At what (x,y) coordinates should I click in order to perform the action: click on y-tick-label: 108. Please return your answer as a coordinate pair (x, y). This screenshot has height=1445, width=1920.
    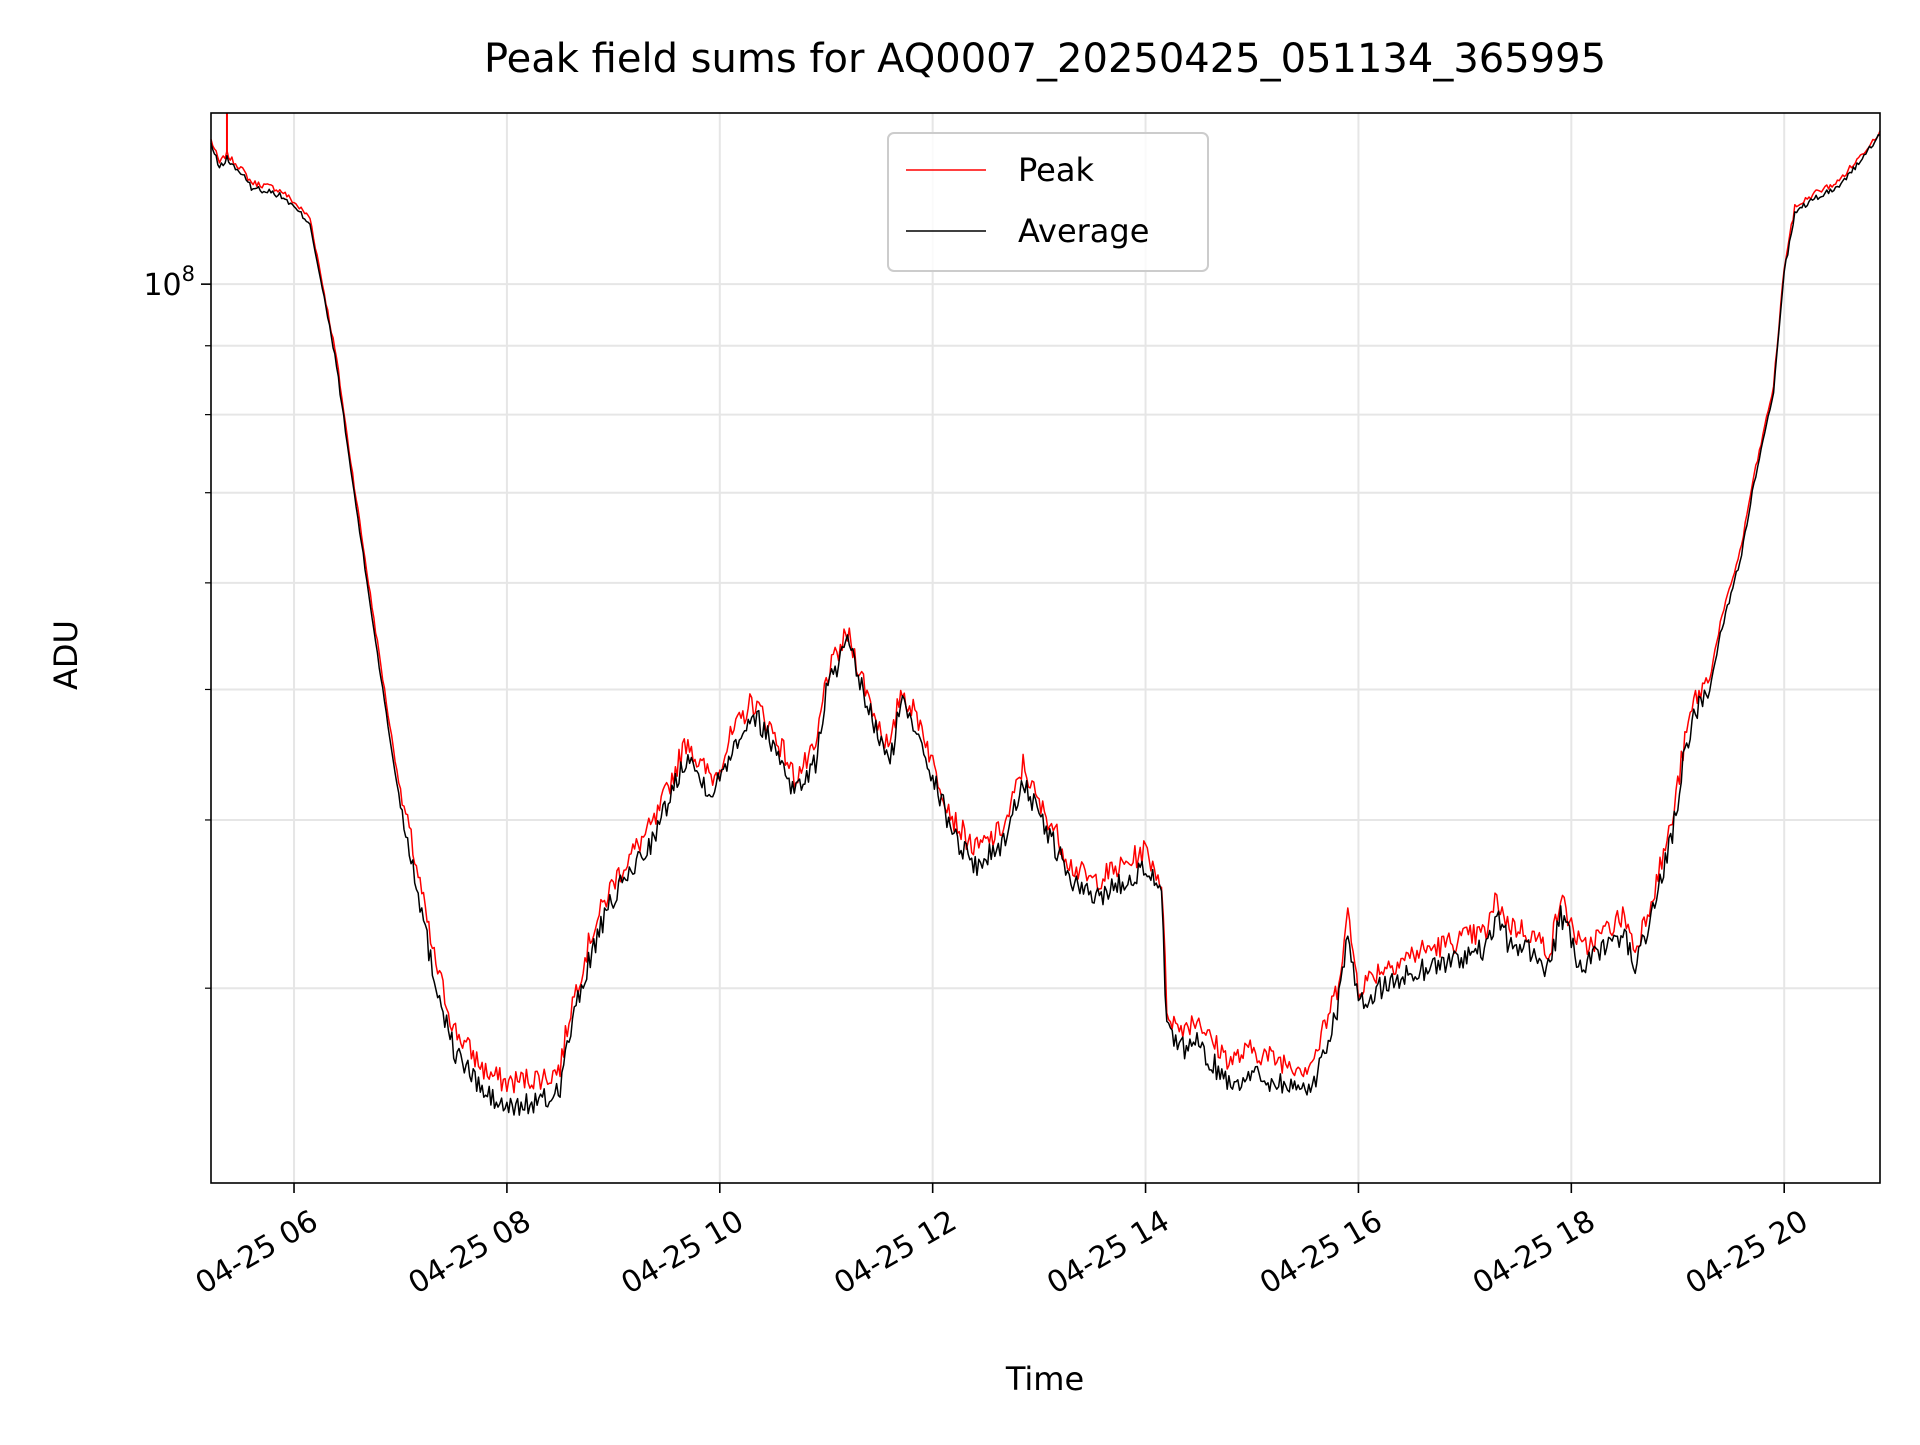
    Looking at the image, I should click on (169, 282).